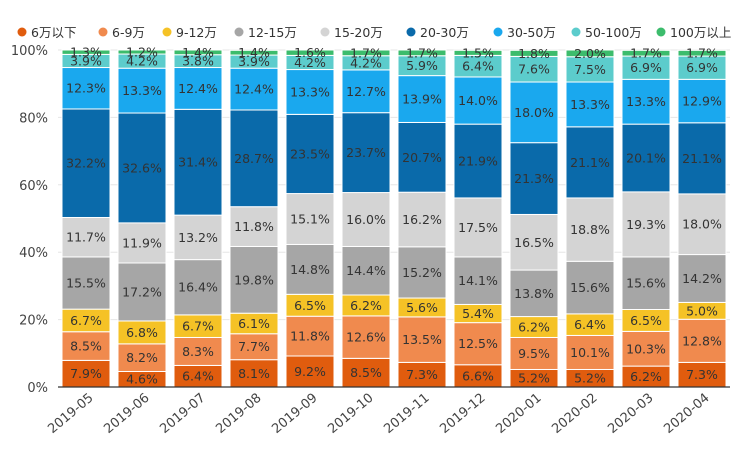 The height and width of the screenshot is (466, 744). What do you see at coordinates (37, 388) in the screenshot?
I see `y-tick-label: 0%` at bounding box center [37, 388].